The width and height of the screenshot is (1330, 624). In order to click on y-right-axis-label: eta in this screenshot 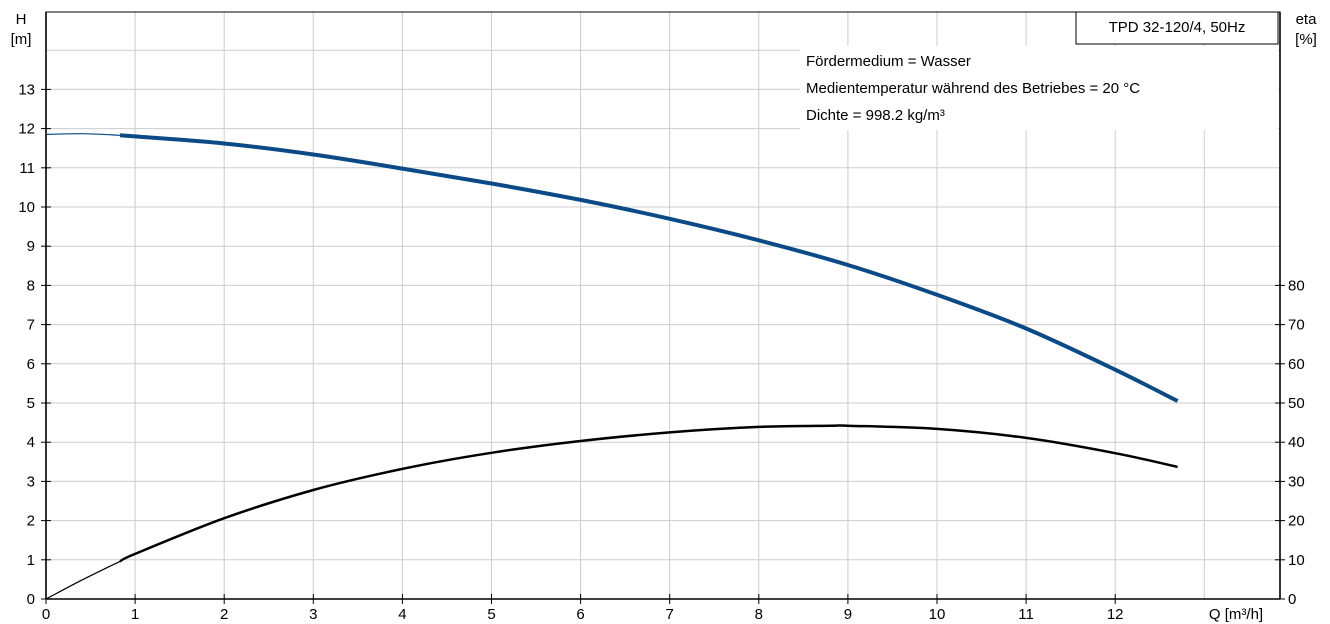, I will do `click(1307, 19)`.